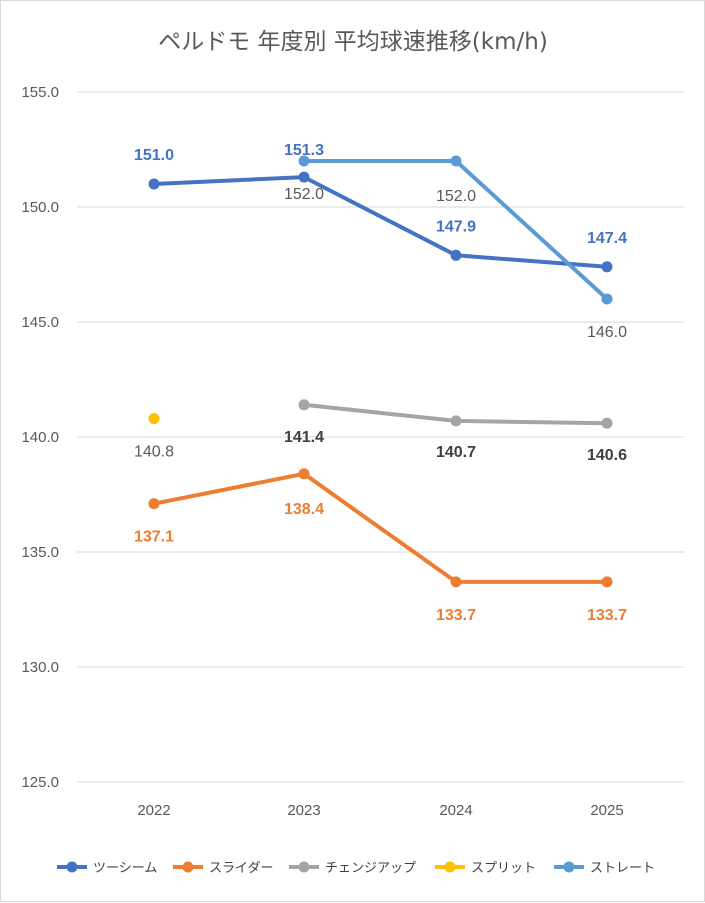  What do you see at coordinates (606, 810) in the screenshot?
I see `x-tick-label: 2025` at bounding box center [606, 810].